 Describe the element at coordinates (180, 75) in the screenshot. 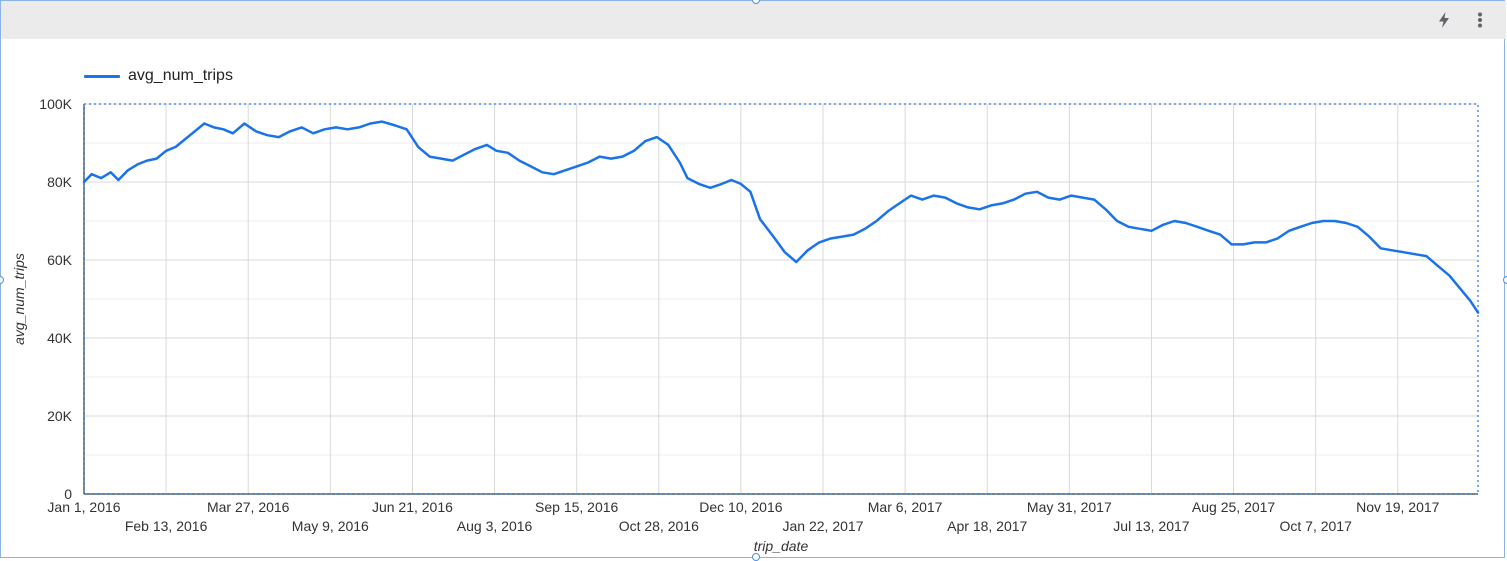

I see `legend-label: avg_num_trips` at that location.